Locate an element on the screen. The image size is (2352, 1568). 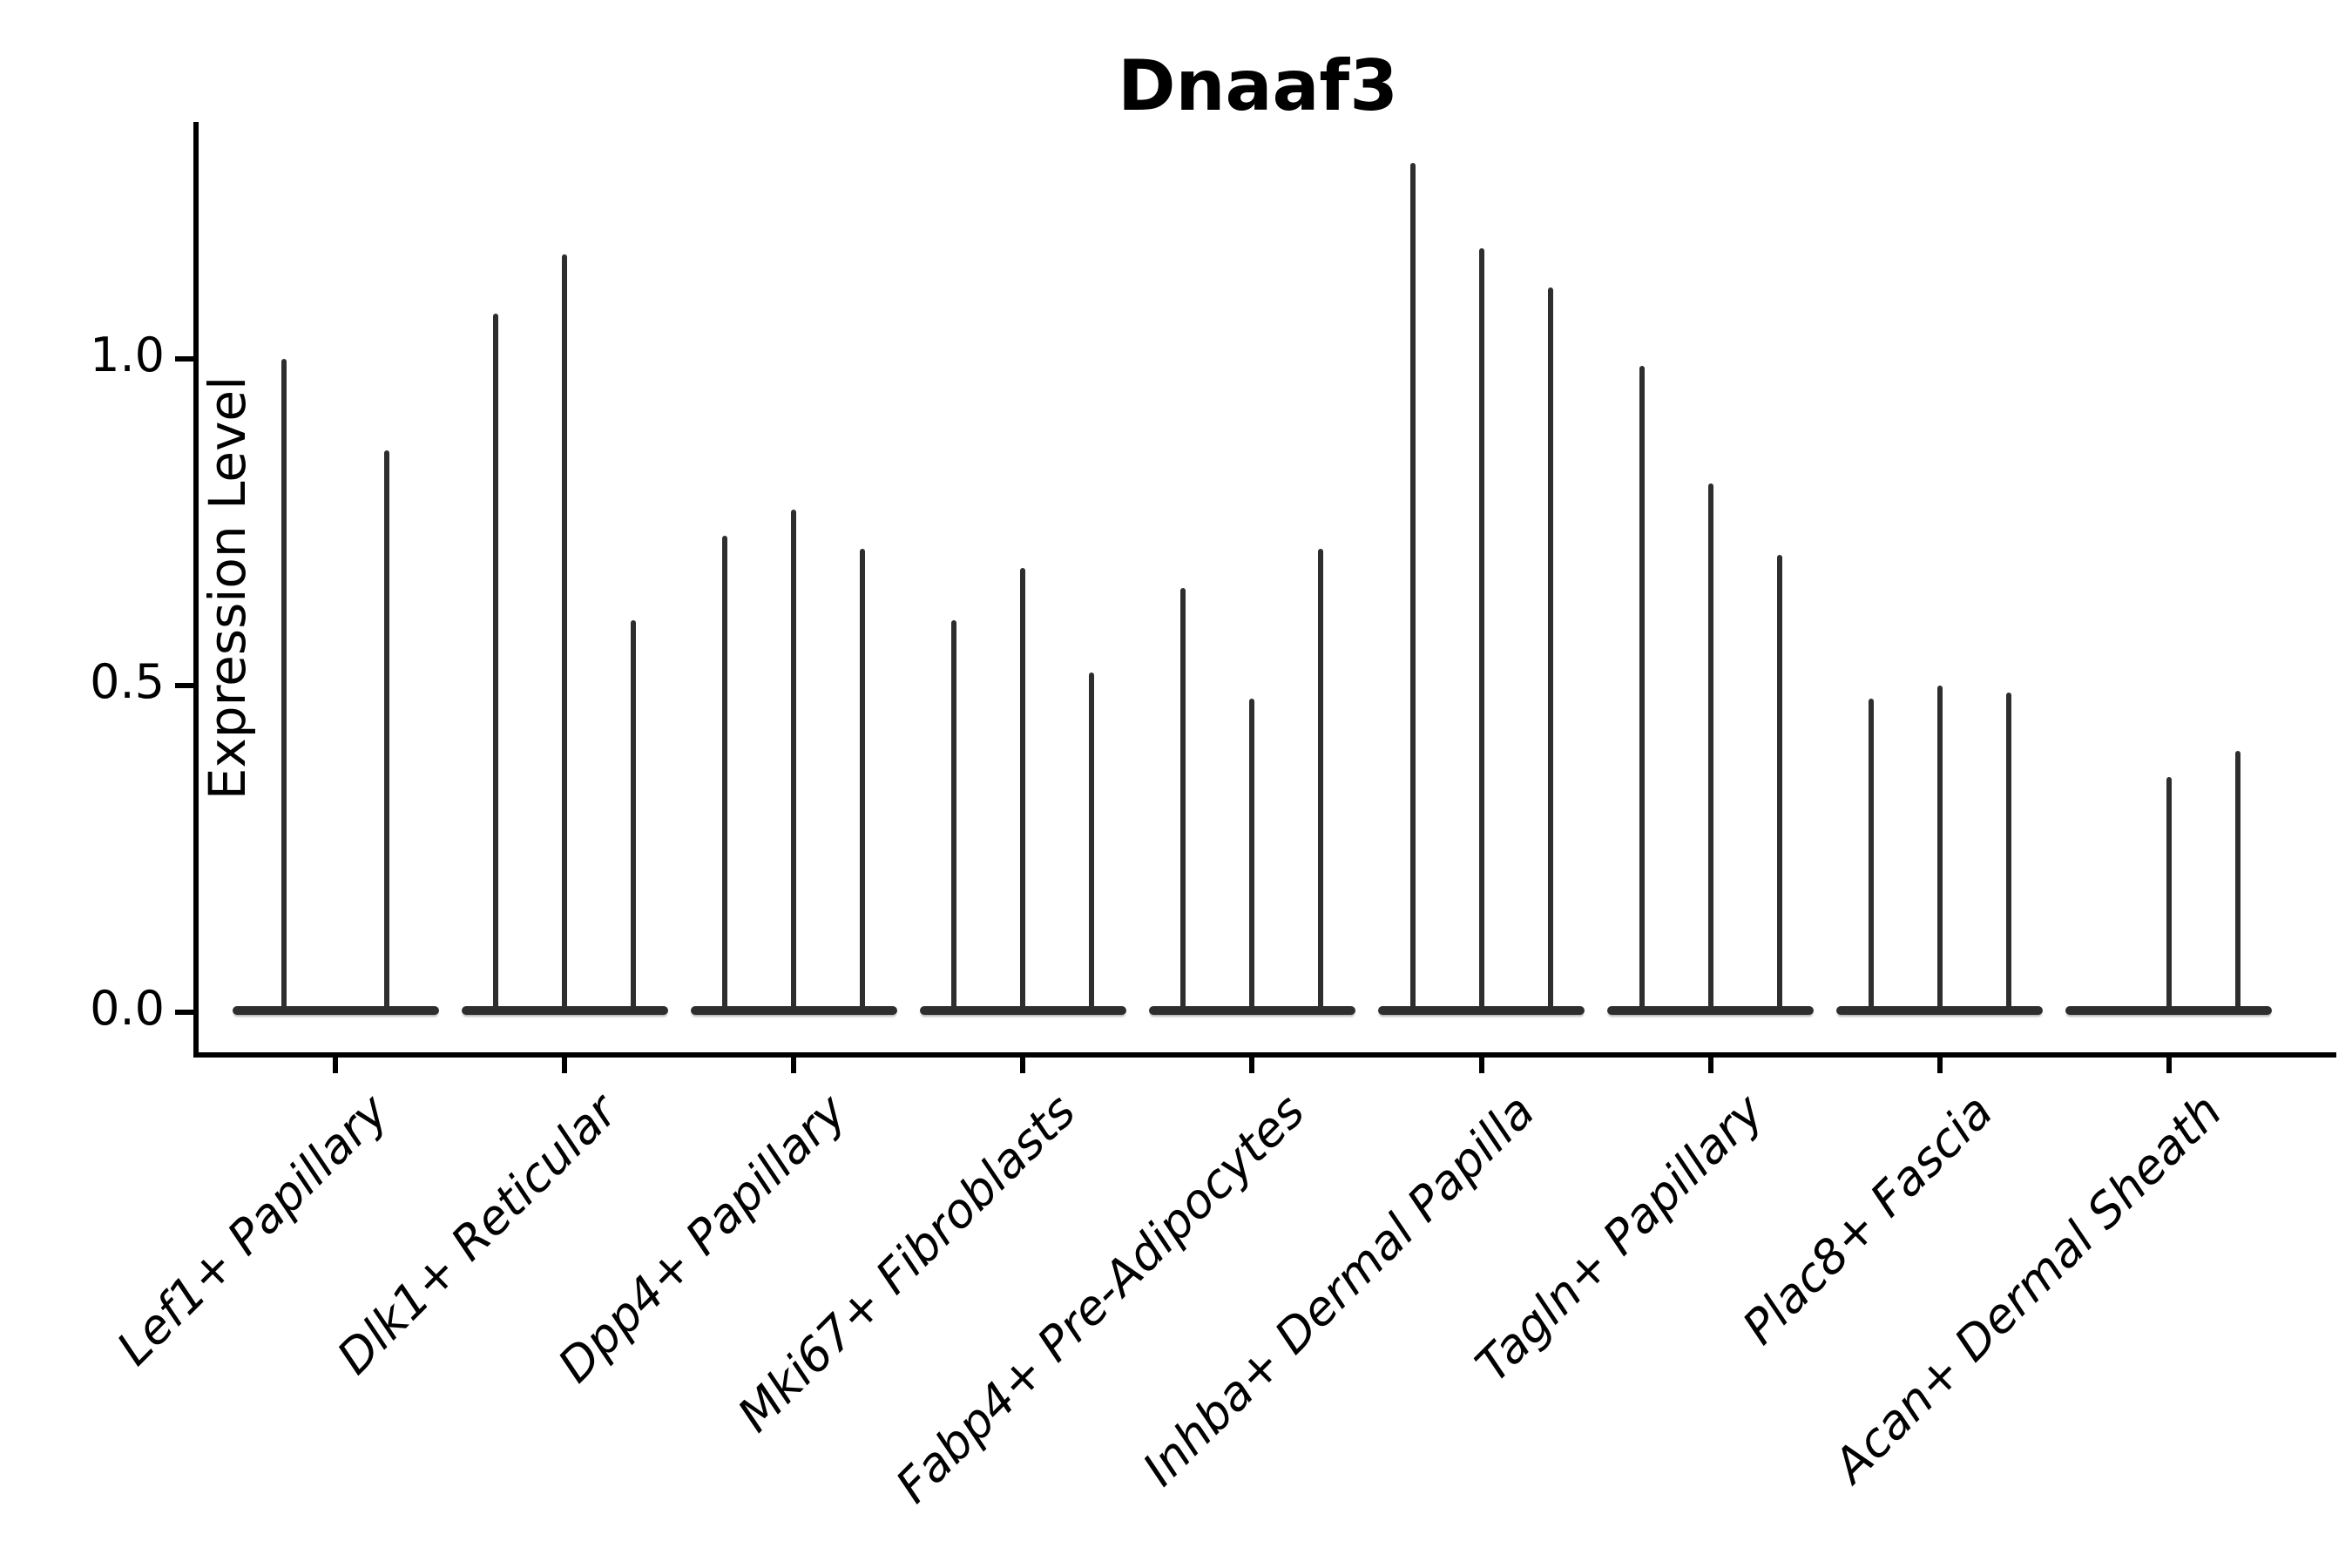
violin-base is located at coordinates (335, 1011).